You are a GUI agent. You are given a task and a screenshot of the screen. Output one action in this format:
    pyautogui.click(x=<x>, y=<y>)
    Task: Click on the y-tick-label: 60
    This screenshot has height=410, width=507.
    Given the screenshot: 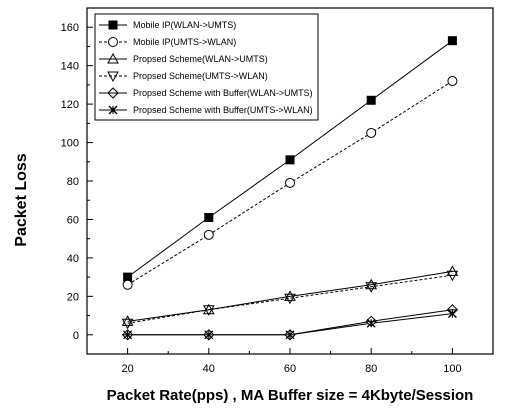 What is the action you would take?
    pyautogui.click(x=73, y=220)
    